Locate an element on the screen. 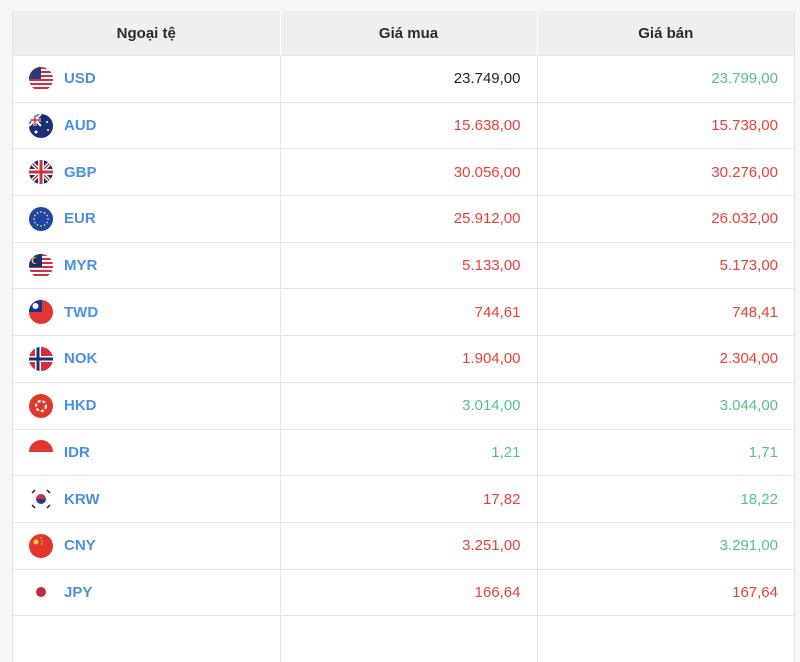 This screenshot has height=662, width=800. table-row: KRW 17,82 18,22 is located at coordinates (403, 499).